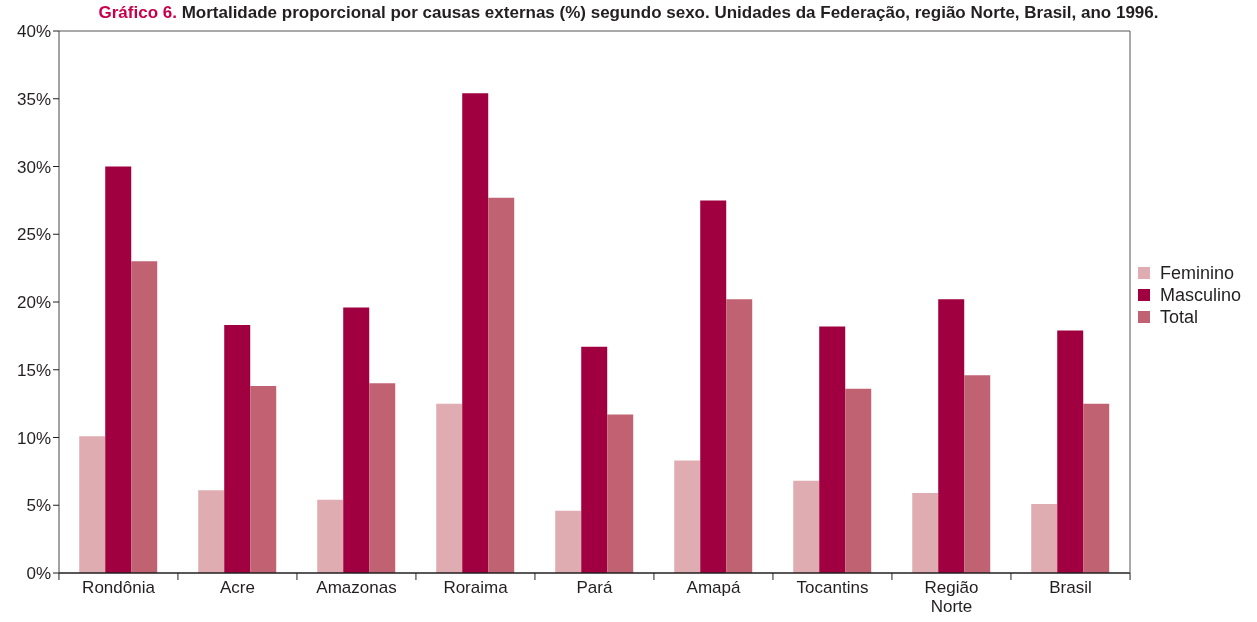 Image resolution: width=1257 pixels, height=622 pixels. I want to click on x-tick-label: Pará, so click(594, 588).